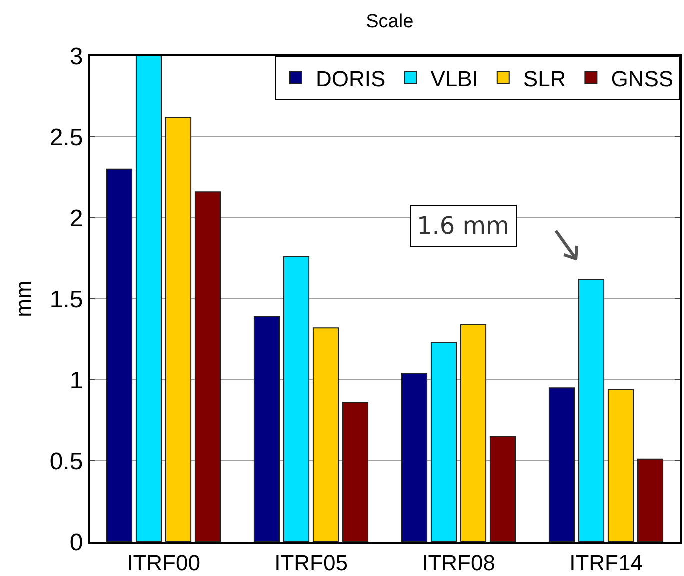 The image size is (684, 576). I want to click on y-tick-label: 2.5, so click(67, 138).